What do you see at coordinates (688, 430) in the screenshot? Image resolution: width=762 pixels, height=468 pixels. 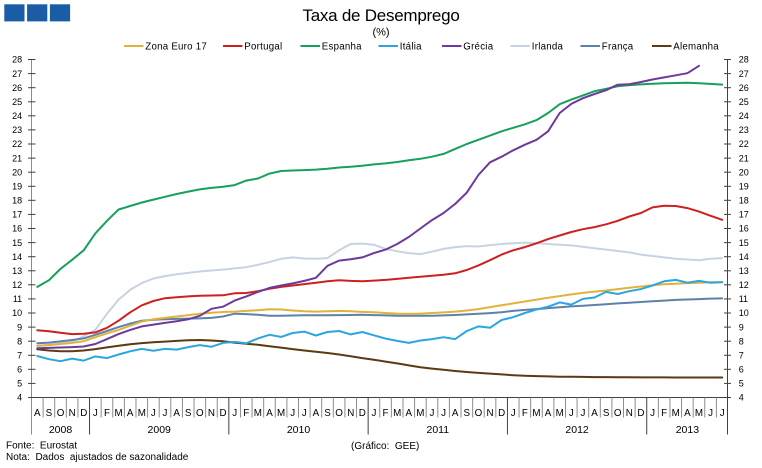 I see `svg-text: 2013` at bounding box center [688, 430].